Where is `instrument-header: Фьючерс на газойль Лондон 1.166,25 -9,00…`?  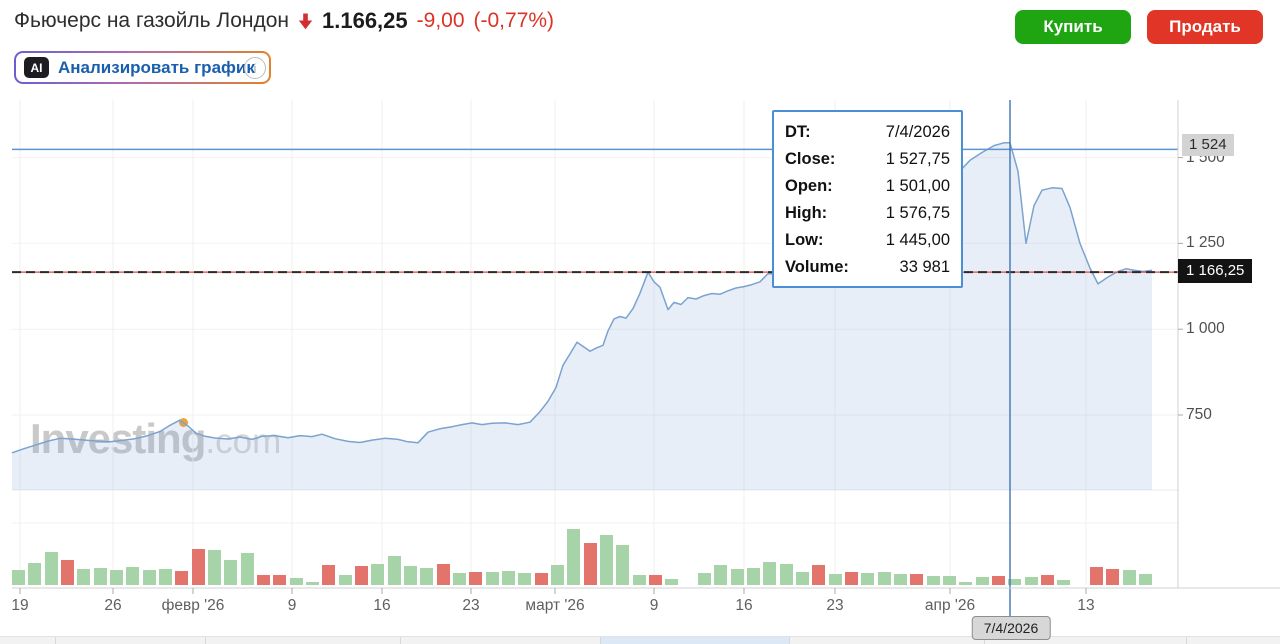
instrument-header: Фьючерс на газойль Лондон 1.166,25 -9,00… is located at coordinates (284, 21).